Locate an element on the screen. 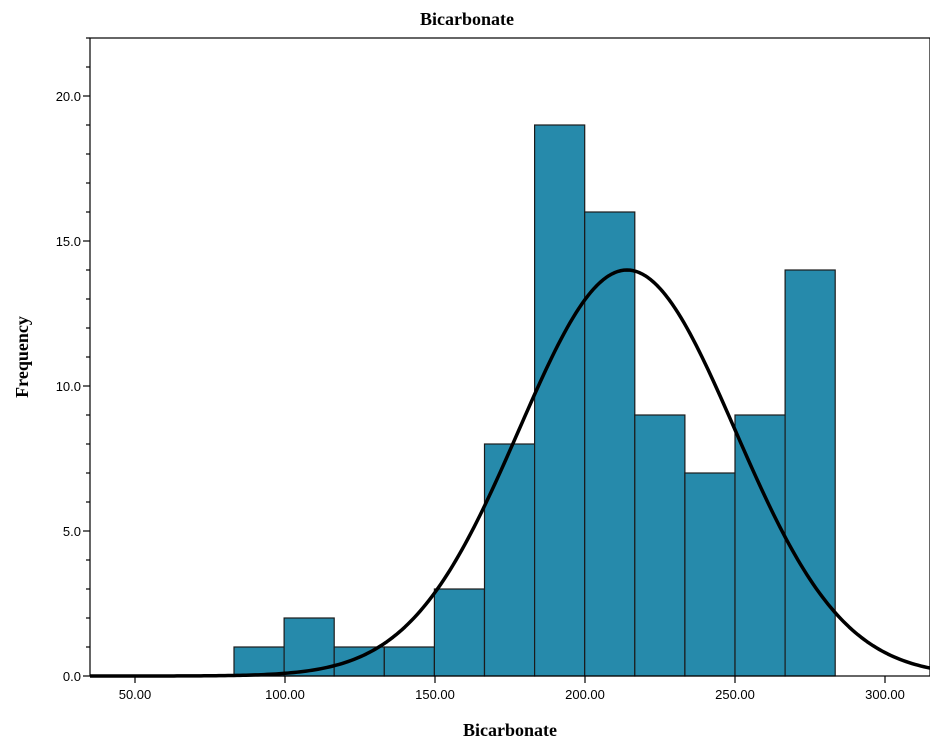 The image size is (930, 747). x-tick-label: 50.00 is located at coordinates (135, 694).